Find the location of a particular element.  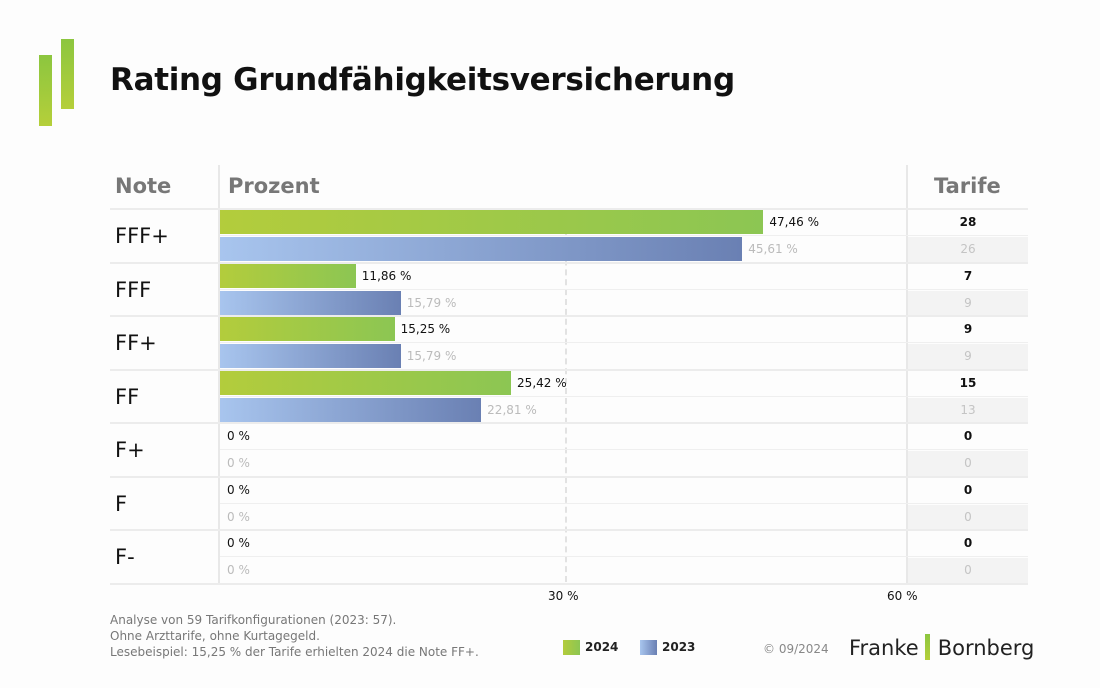

copyright: © 09/2024 is located at coordinates (796, 649).